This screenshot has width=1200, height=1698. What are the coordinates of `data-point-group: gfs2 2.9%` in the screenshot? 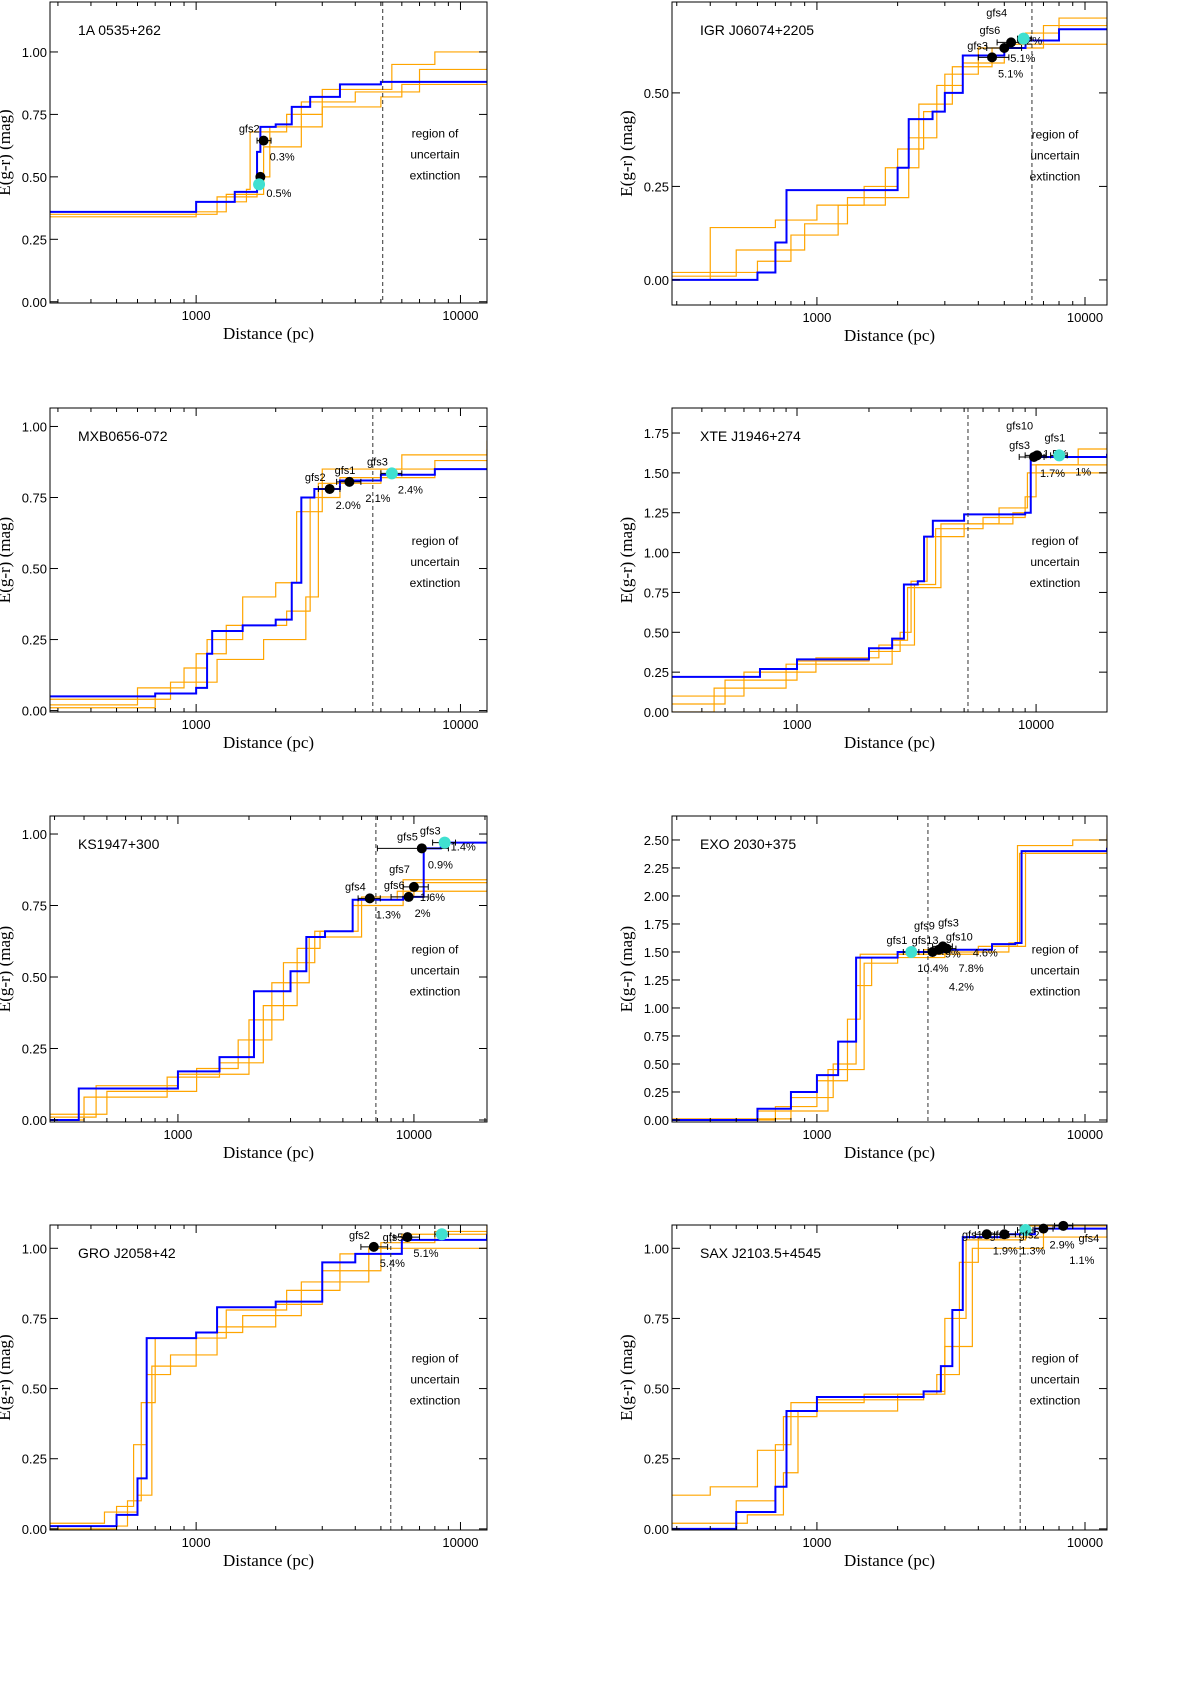 It's located at (1047, 1237).